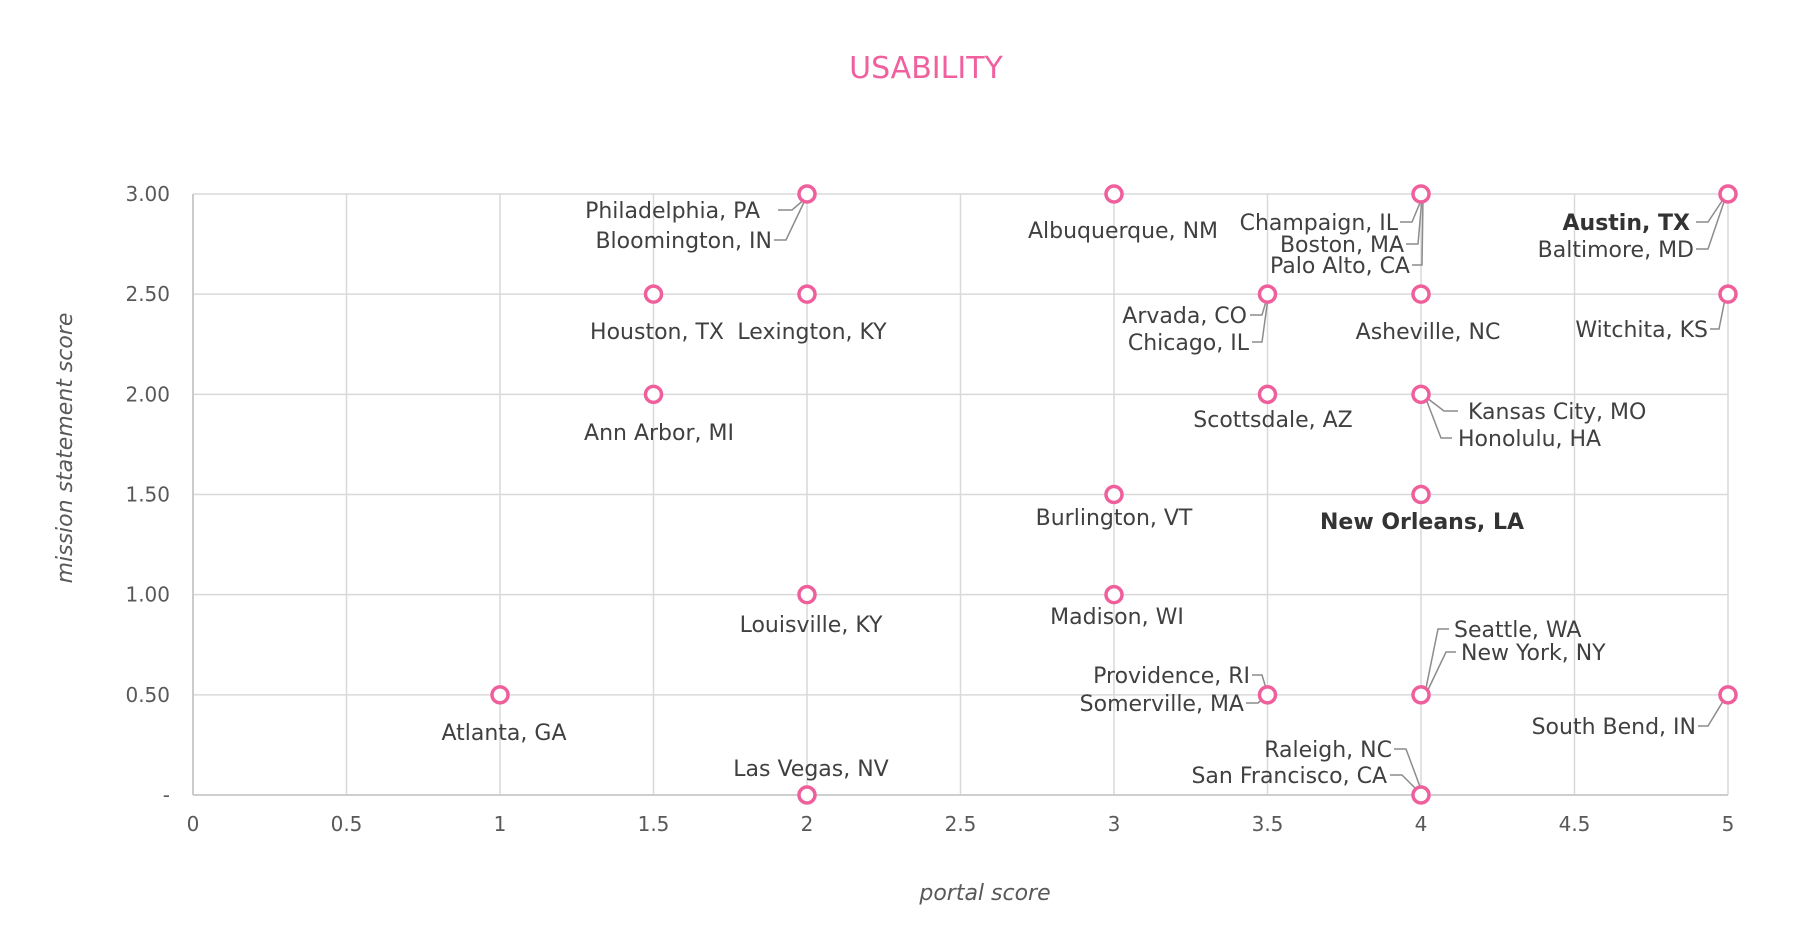  I want to click on data-label: Providence, RI, so click(1171, 676).